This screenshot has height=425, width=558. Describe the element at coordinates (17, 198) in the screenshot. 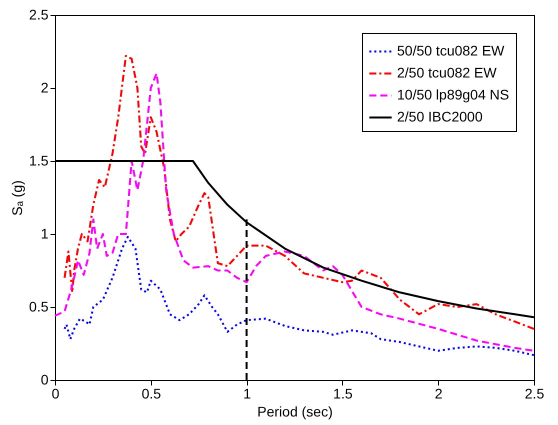

I see `y-axis-title: Sₐ (g)` at that location.